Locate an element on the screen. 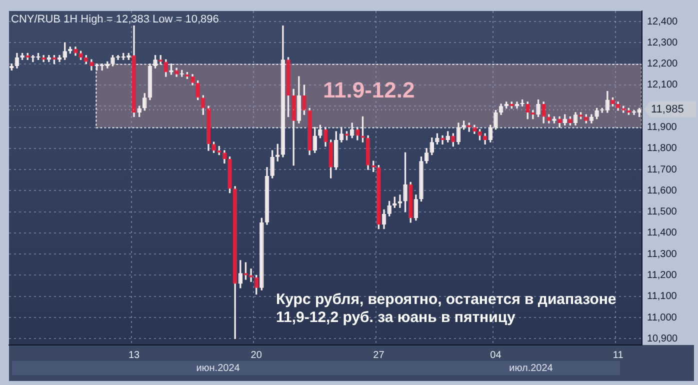 Image resolution: width=698 pixels, height=385 pixels. x-tick-label: 20 is located at coordinates (256, 355).